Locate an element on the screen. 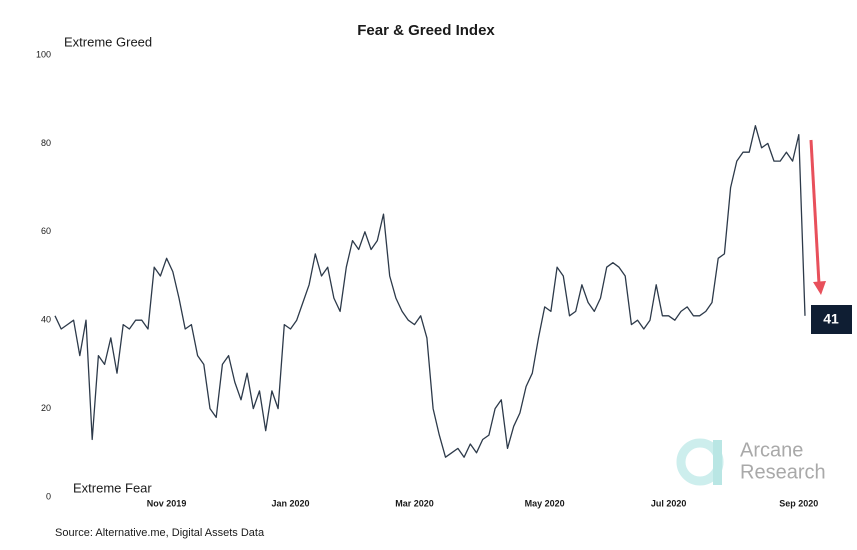 The width and height of the screenshot is (857, 550). y-tick-label: 80 is located at coordinates (46, 143).